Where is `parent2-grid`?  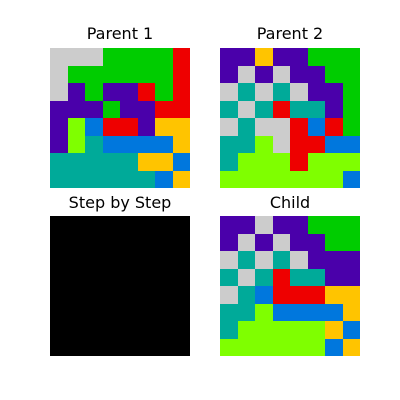
parent2-grid is located at coordinates (290, 118).